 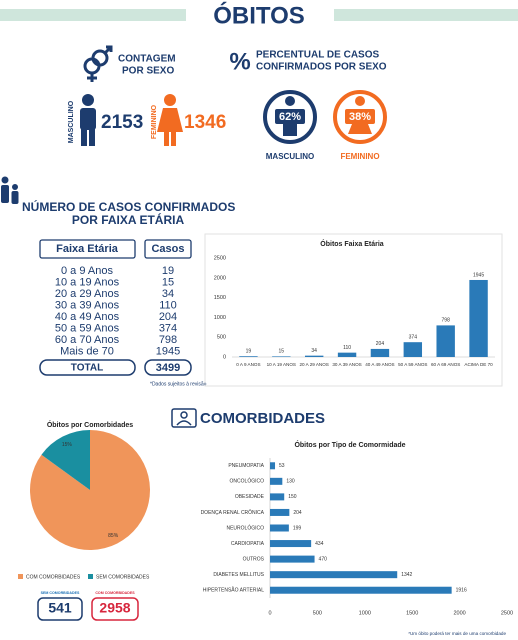 What do you see at coordinates (128, 206) in the screenshot?
I see `section-title: NÚMERO DE CASOS CONFIRMADOS` at bounding box center [128, 206].